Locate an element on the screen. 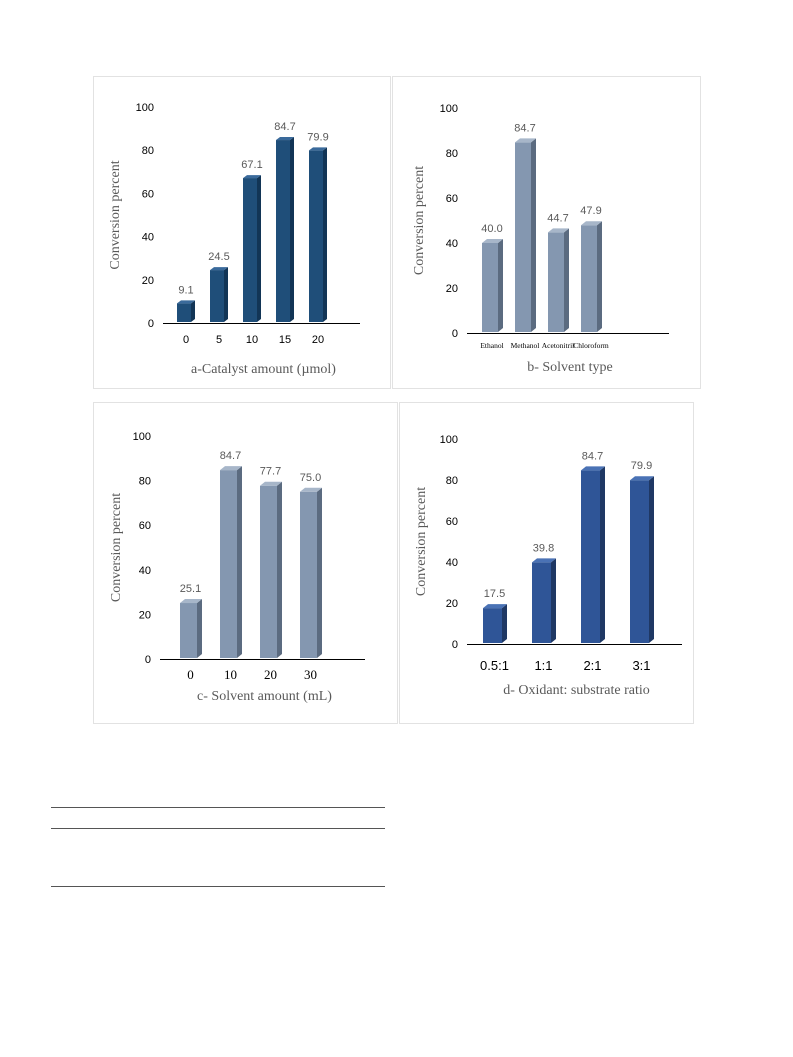 The height and width of the screenshot is (1057, 793). x-tick-label: 2:1 is located at coordinates (592, 665).